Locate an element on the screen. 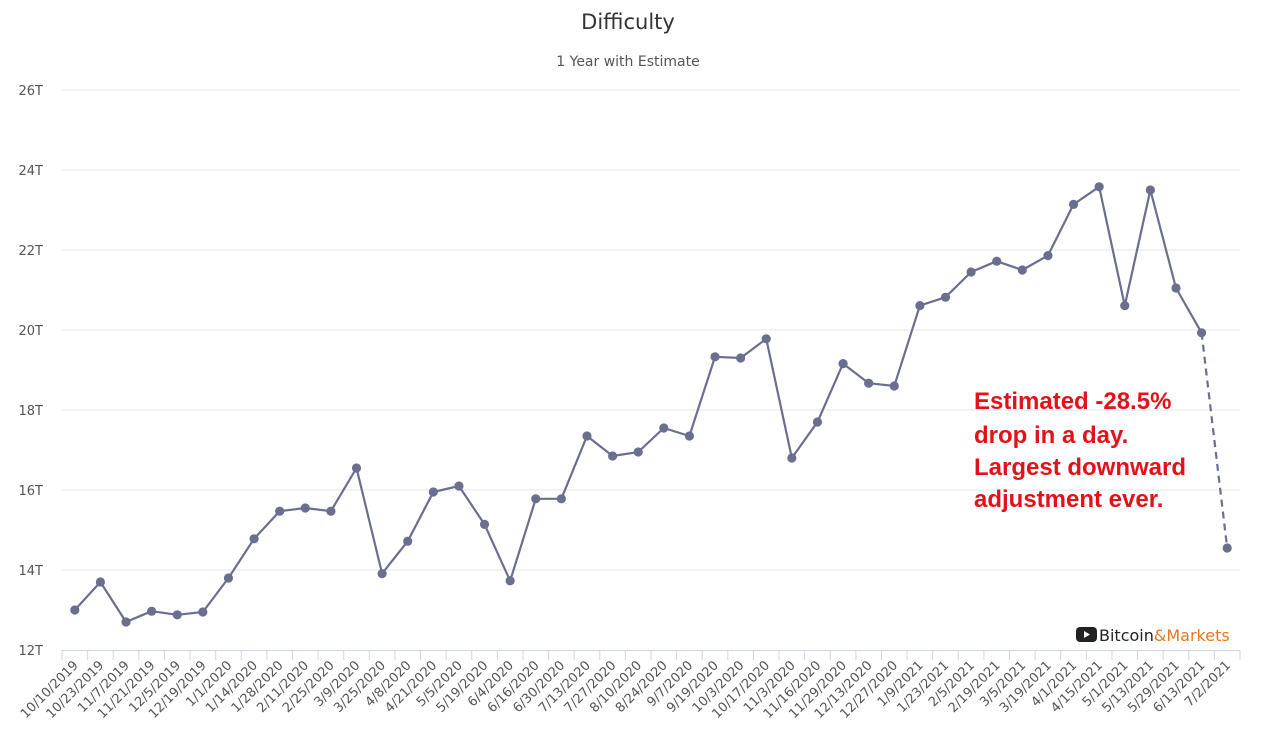 The height and width of the screenshot is (737, 1263). estimate-dashed-line is located at coordinates (1214, 440).